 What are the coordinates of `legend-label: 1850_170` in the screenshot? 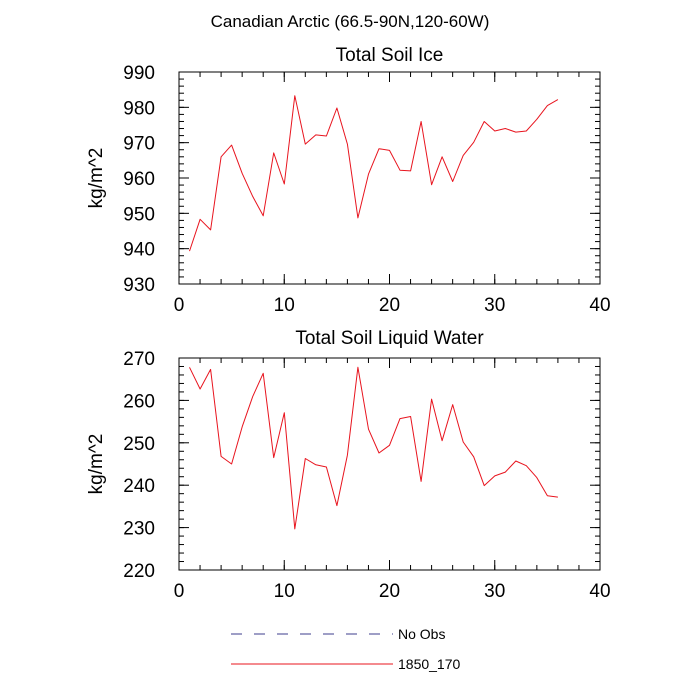 It's located at (429, 664).